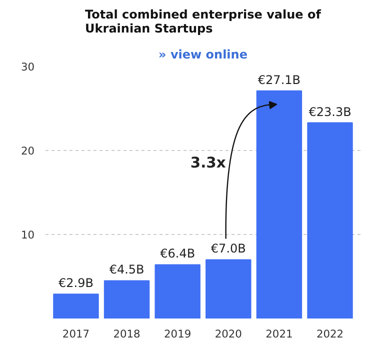 The image size is (382, 343). What do you see at coordinates (208, 163) in the screenshot?
I see `annotation: 3.3x` at bounding box center [208, 163].